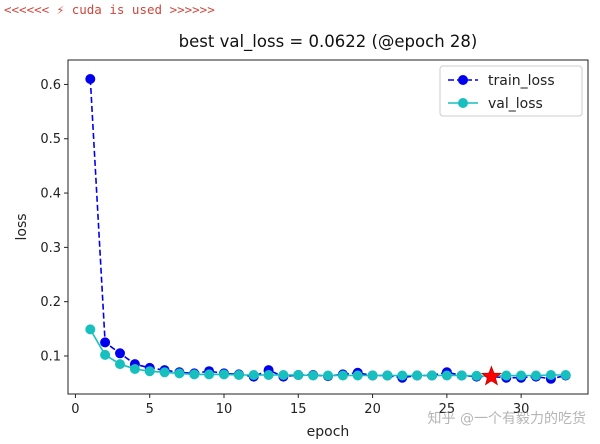 The width and height of the screenshot is (600, 444). Describe the element at coordinates (298, 409) in the screenshot. I see `x-tick-label: 15` at that location.